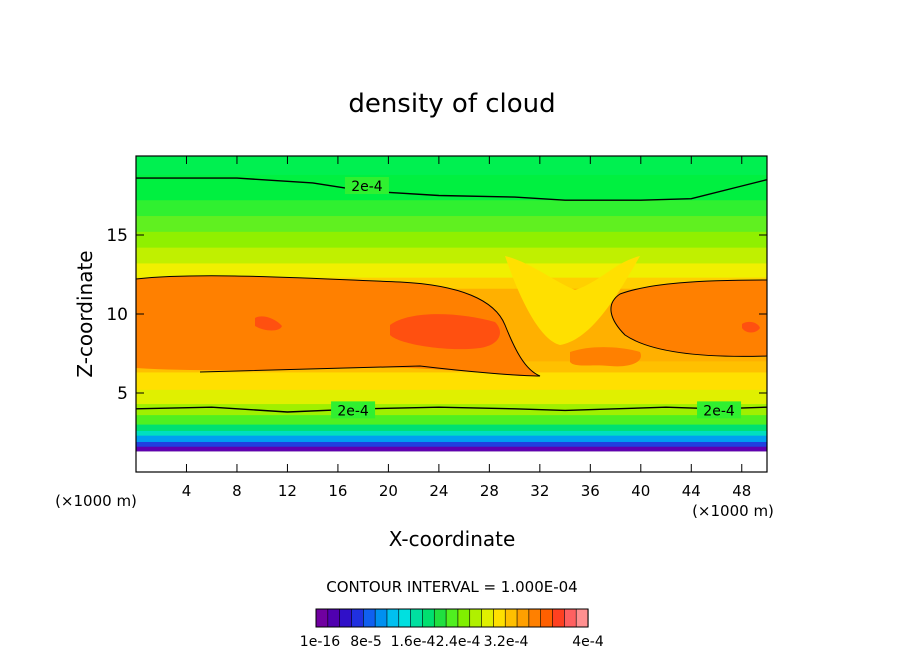 The image size is (904, 654). Describe the element at coordinates (187, 491) in the screenshot. I see `x-tick-label: 4` at that location.